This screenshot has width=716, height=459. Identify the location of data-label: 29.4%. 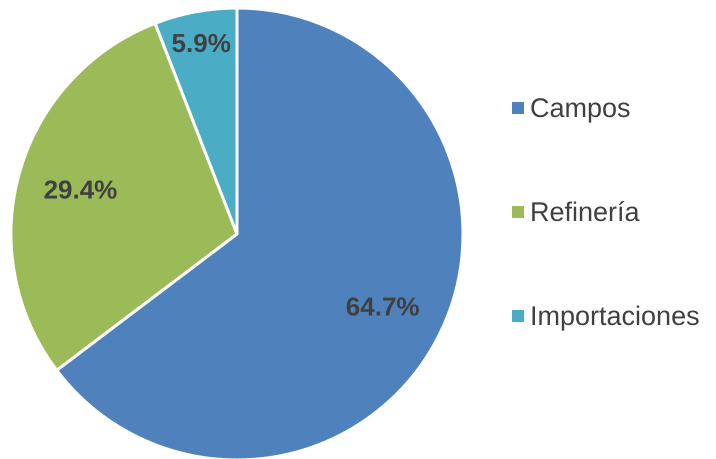
(81, 189).